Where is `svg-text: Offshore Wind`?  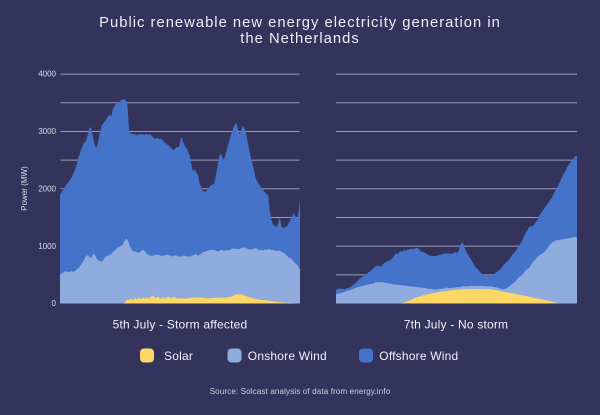 svg-text: Offshore Wind is located at coordinates (418, 356).